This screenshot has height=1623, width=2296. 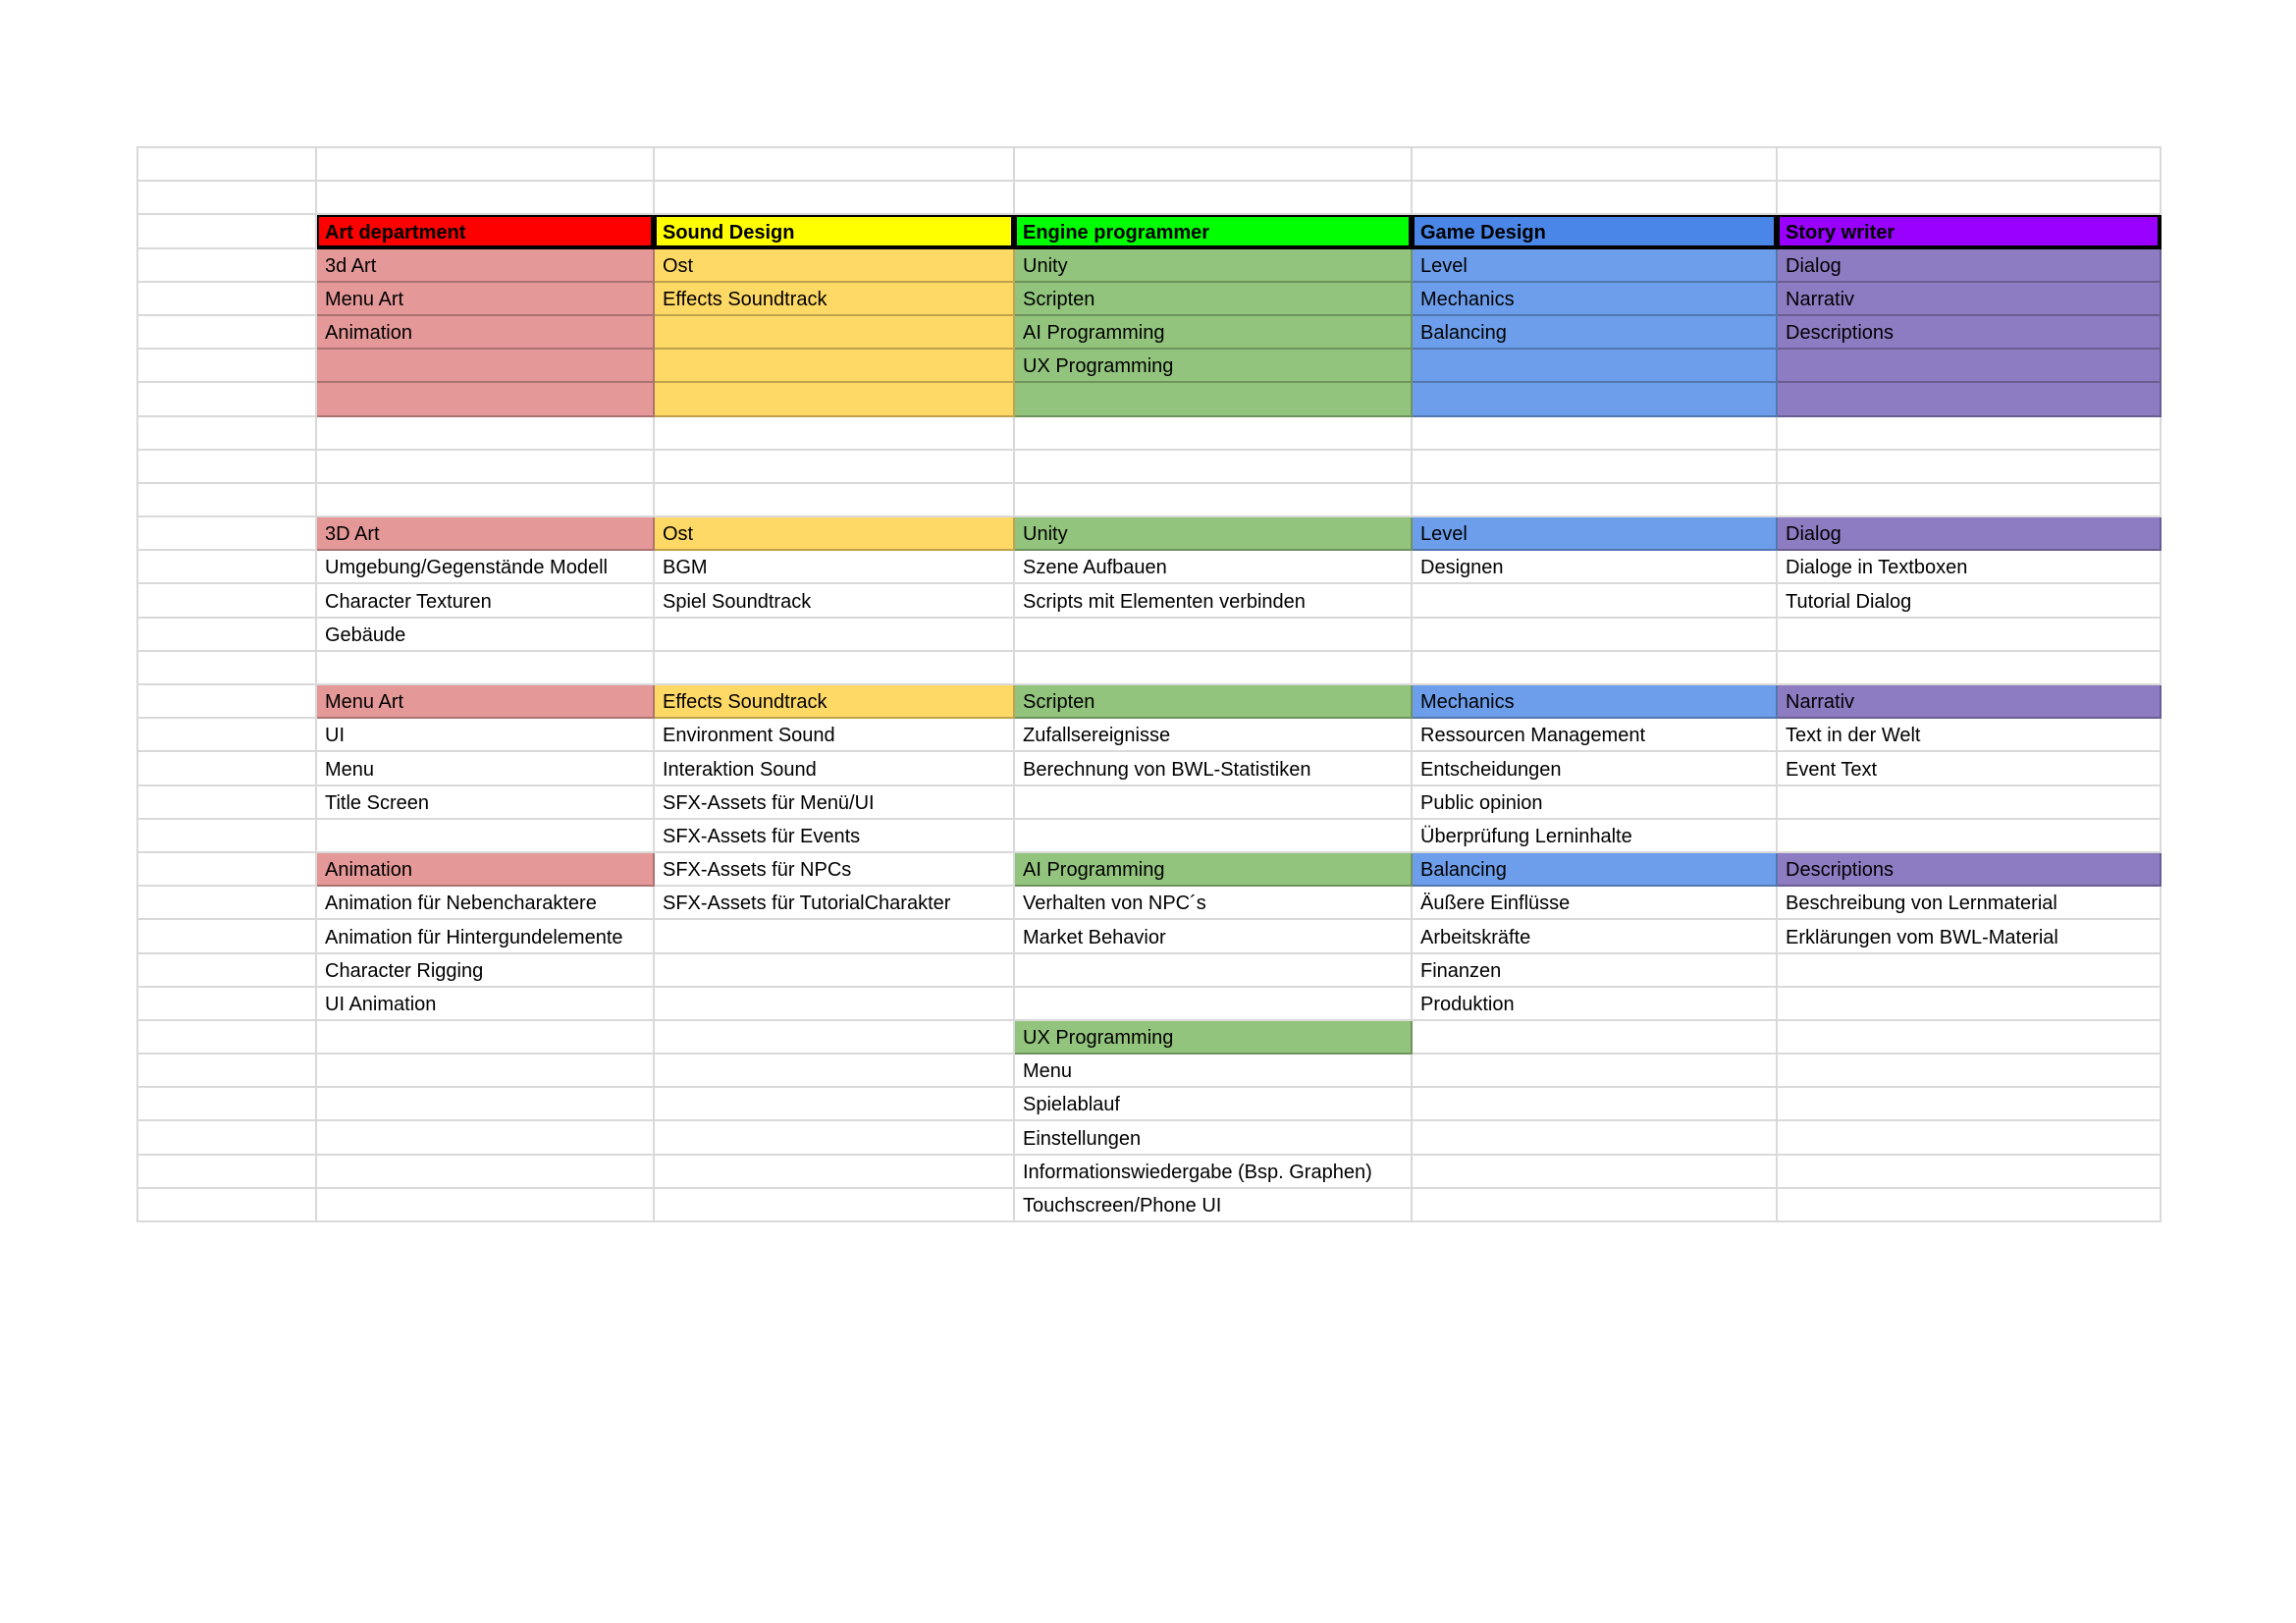 What do you see at coordinates (486, 1004) in the screenshot?
I see `cell: UI Animation` at bounding box center [486, 1004].